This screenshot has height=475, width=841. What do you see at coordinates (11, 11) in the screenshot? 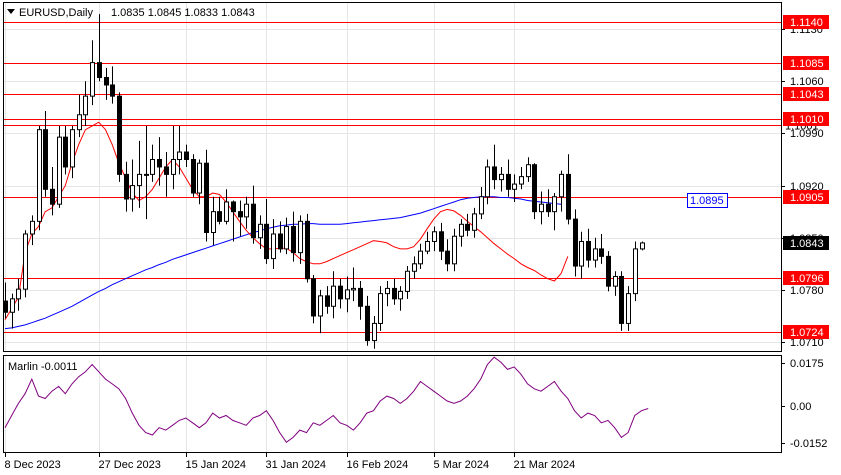
I see `chart-menu-triangle-icon` at bounding box center [11, 11].